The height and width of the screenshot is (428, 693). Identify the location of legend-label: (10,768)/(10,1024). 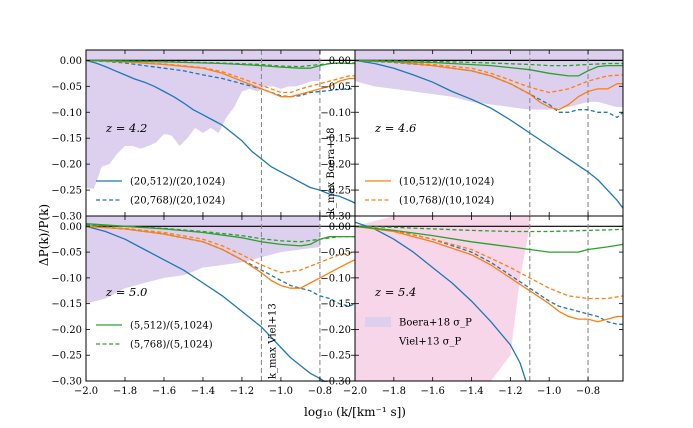
(446, 201).